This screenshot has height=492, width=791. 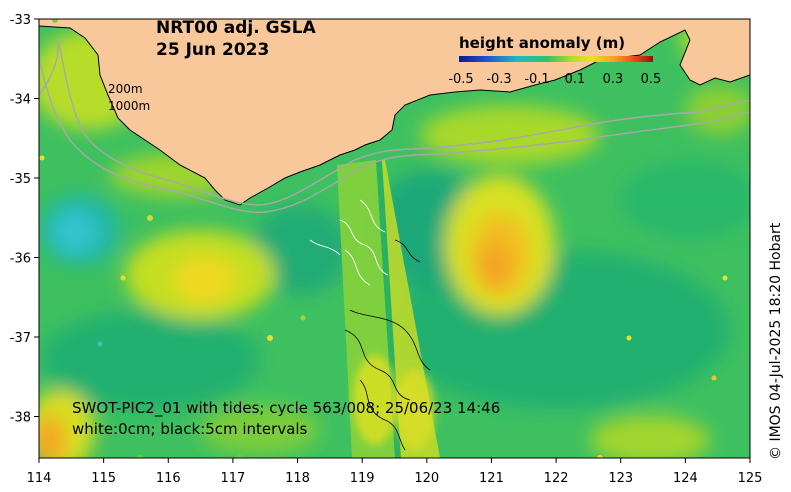 What do you see at coordinates (24, 219) in the screenshot?
I see `y-axis: -33 -34 -35 -36 -37 -38` at bounding box center [24, 219].